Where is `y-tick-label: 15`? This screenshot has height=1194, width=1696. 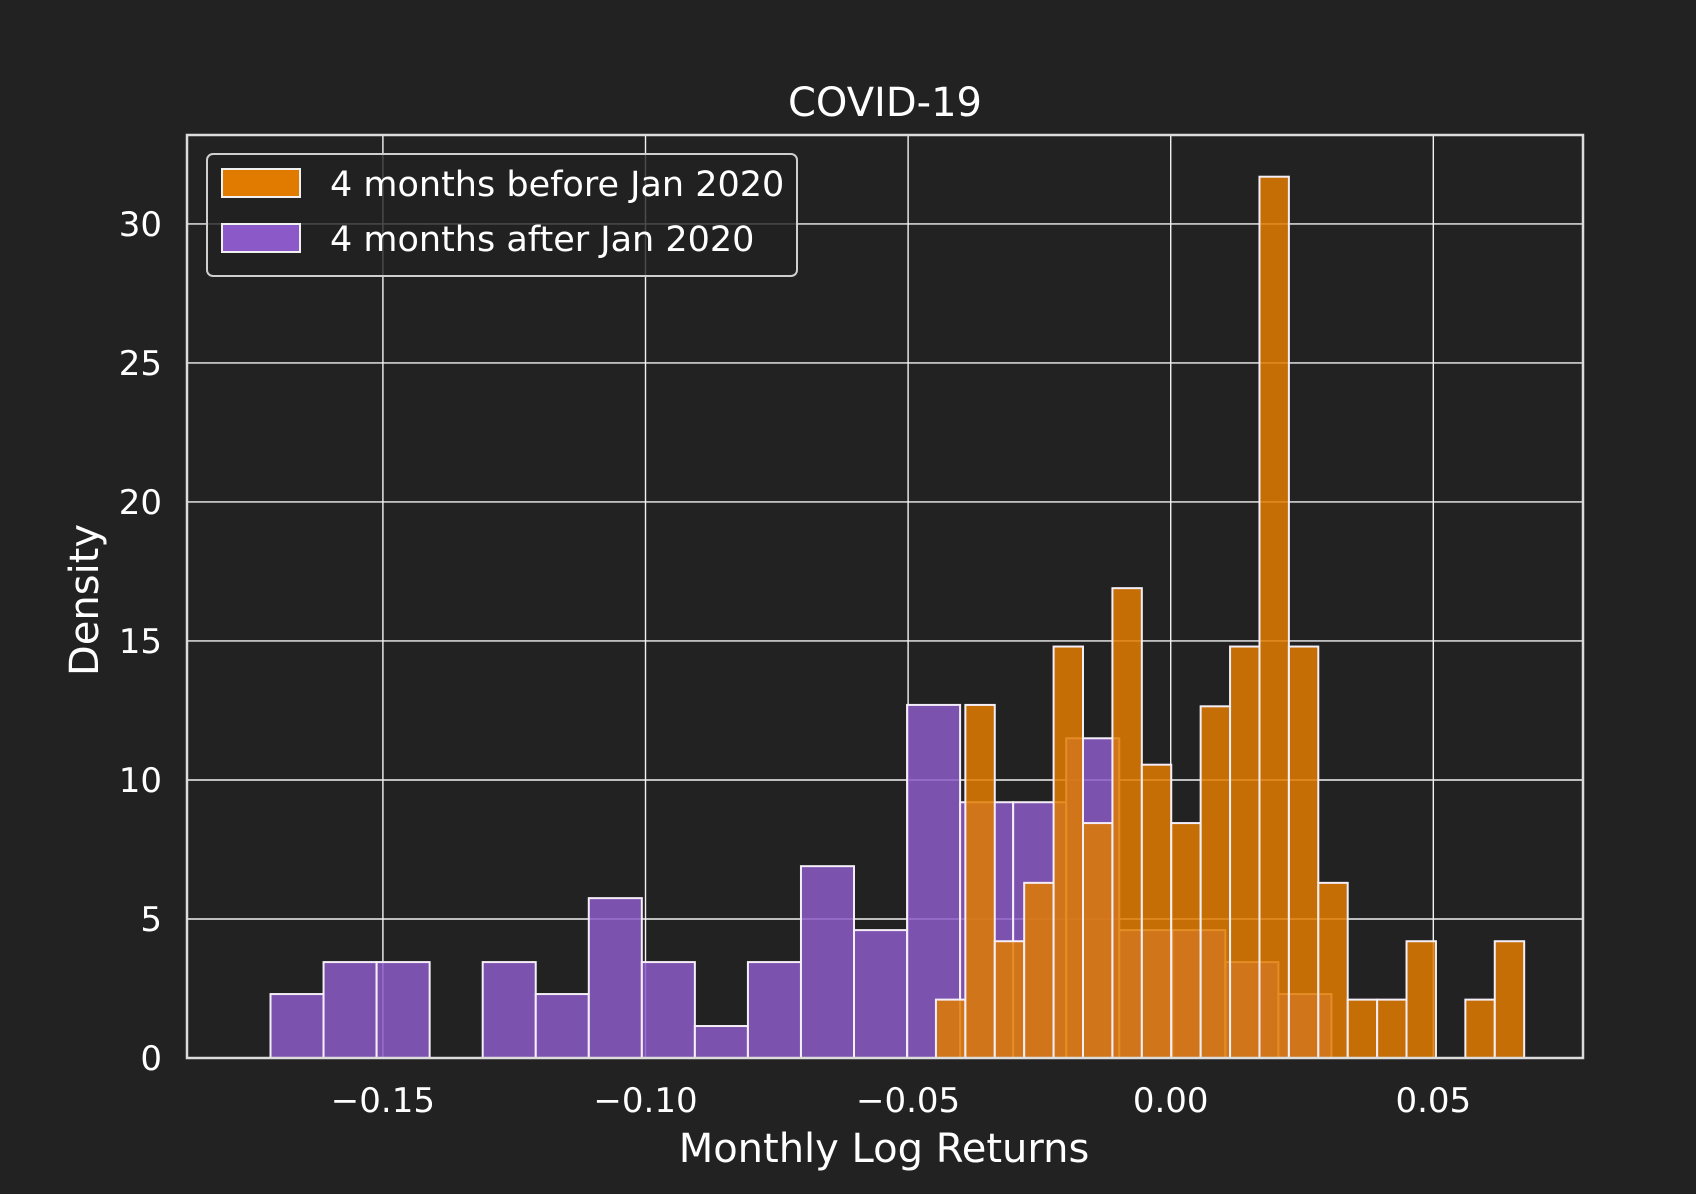
y-tick-label: 15 is located at coordinates (140, 642).